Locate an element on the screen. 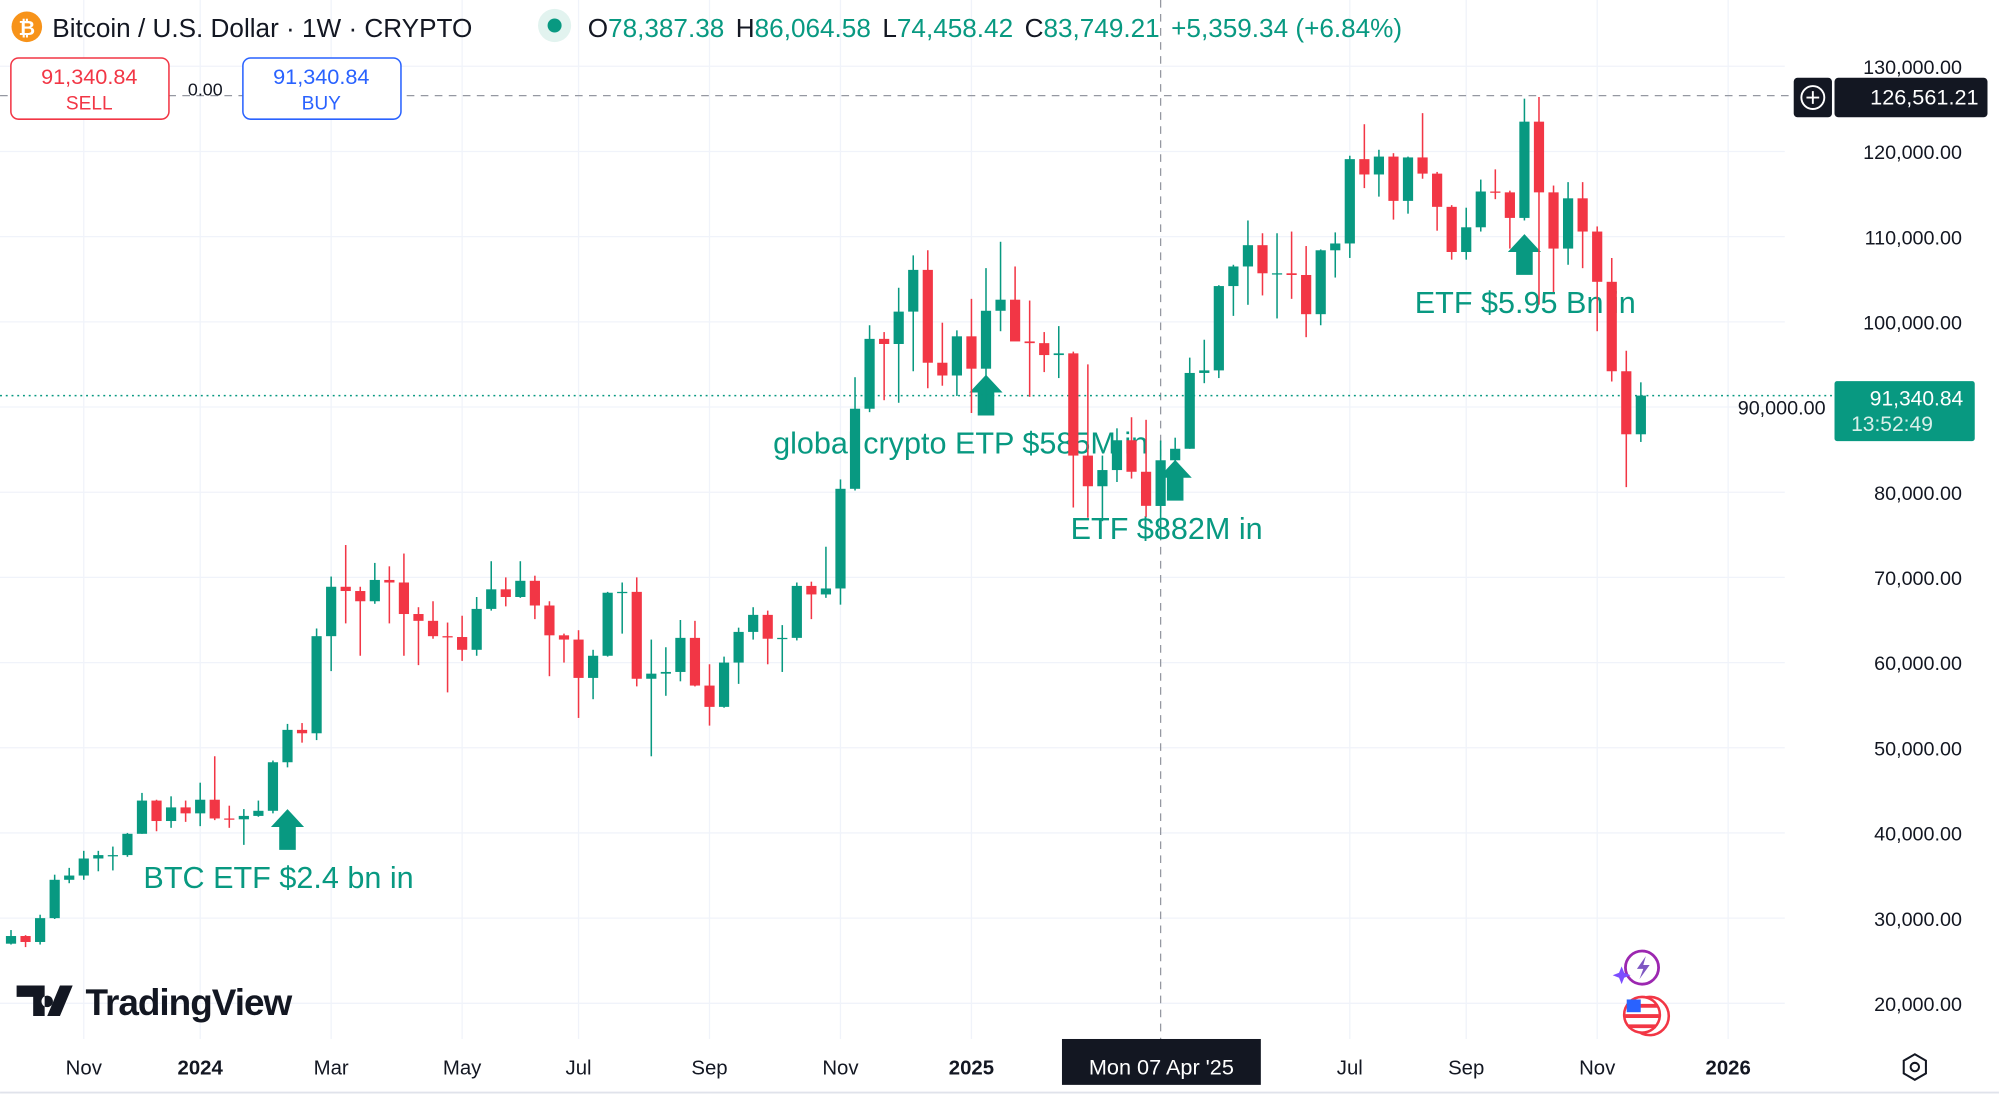 The width and height of the screenshot is (1999, 1104). tradingview-logo: TradingView is located at coordinates (155, 1002).